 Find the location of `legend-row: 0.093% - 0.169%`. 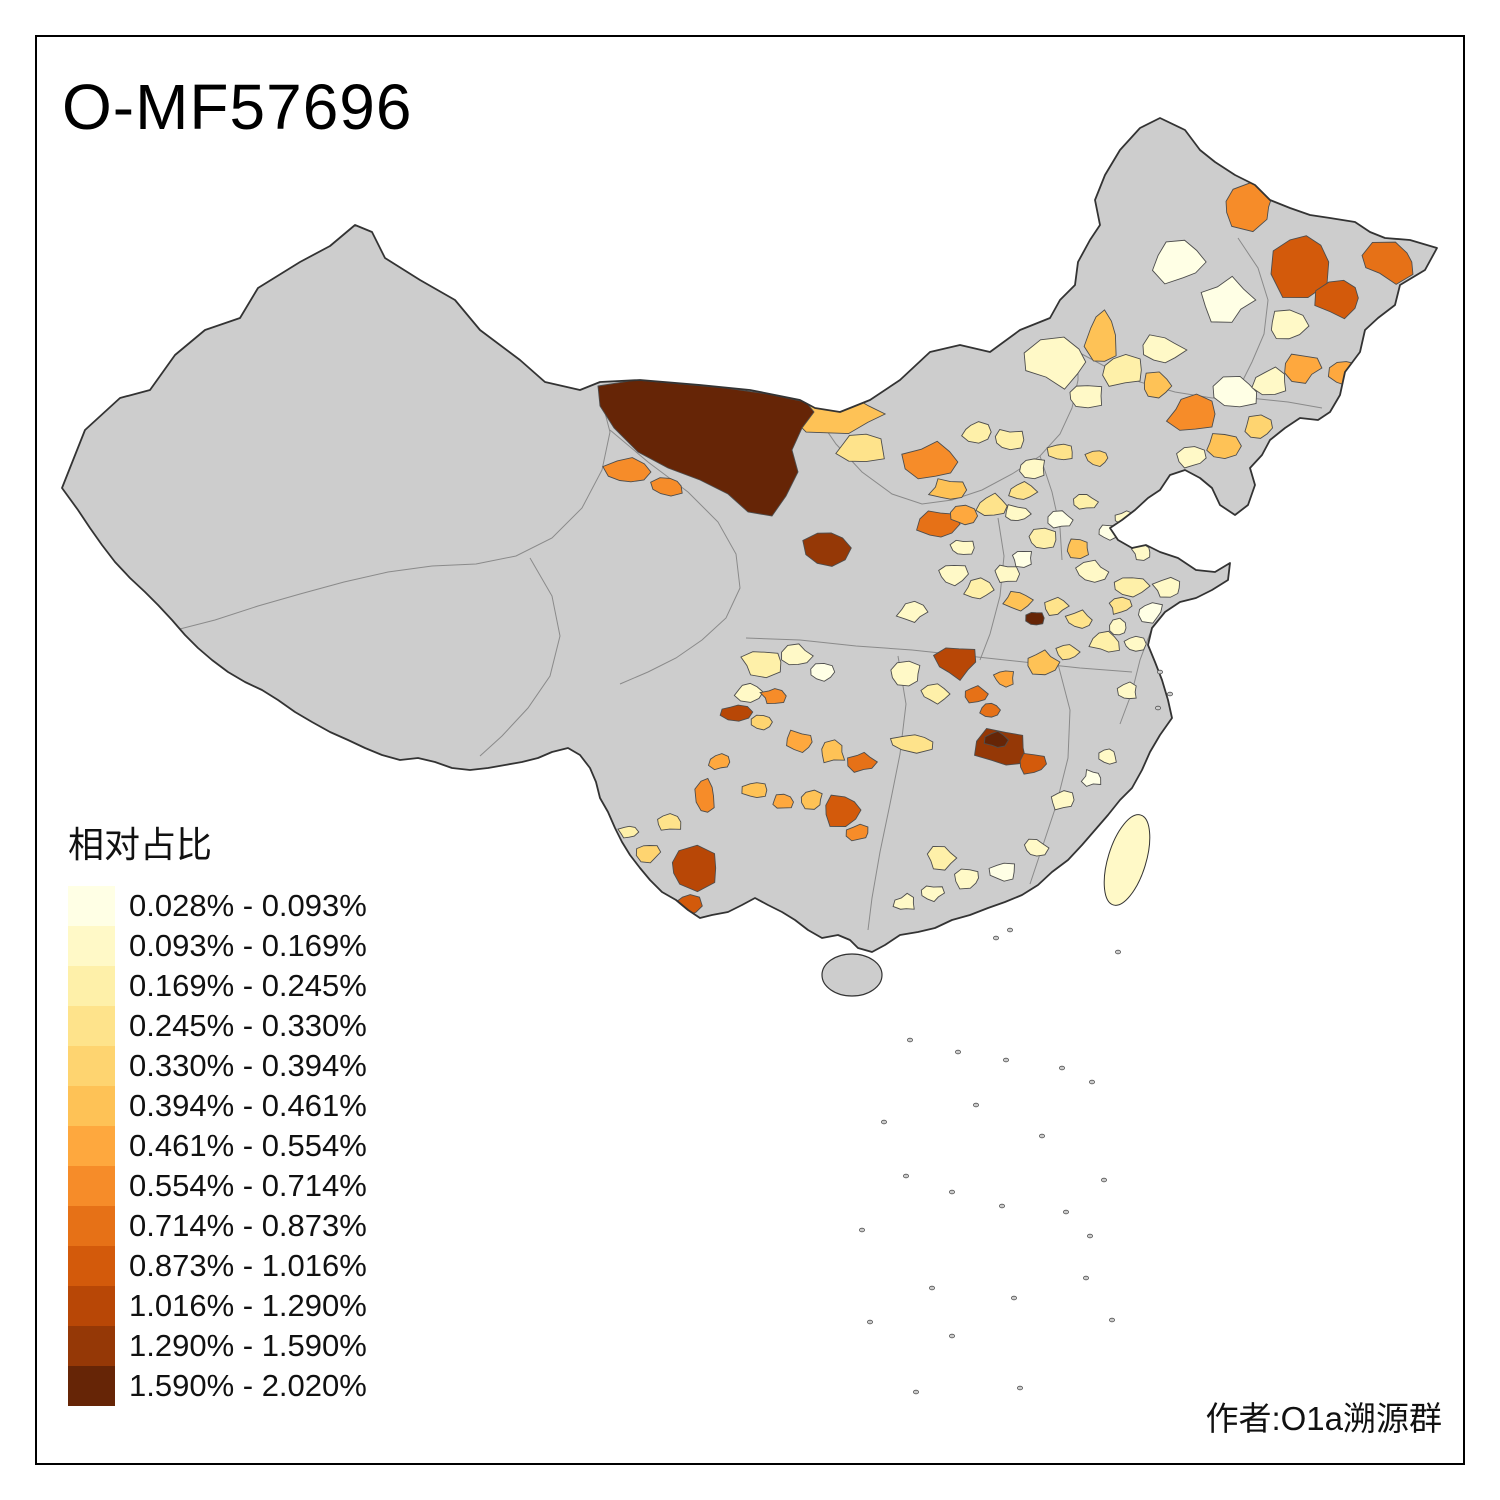

legend-row: 0.093% - 0.169% is located at coordinates (217, 946).